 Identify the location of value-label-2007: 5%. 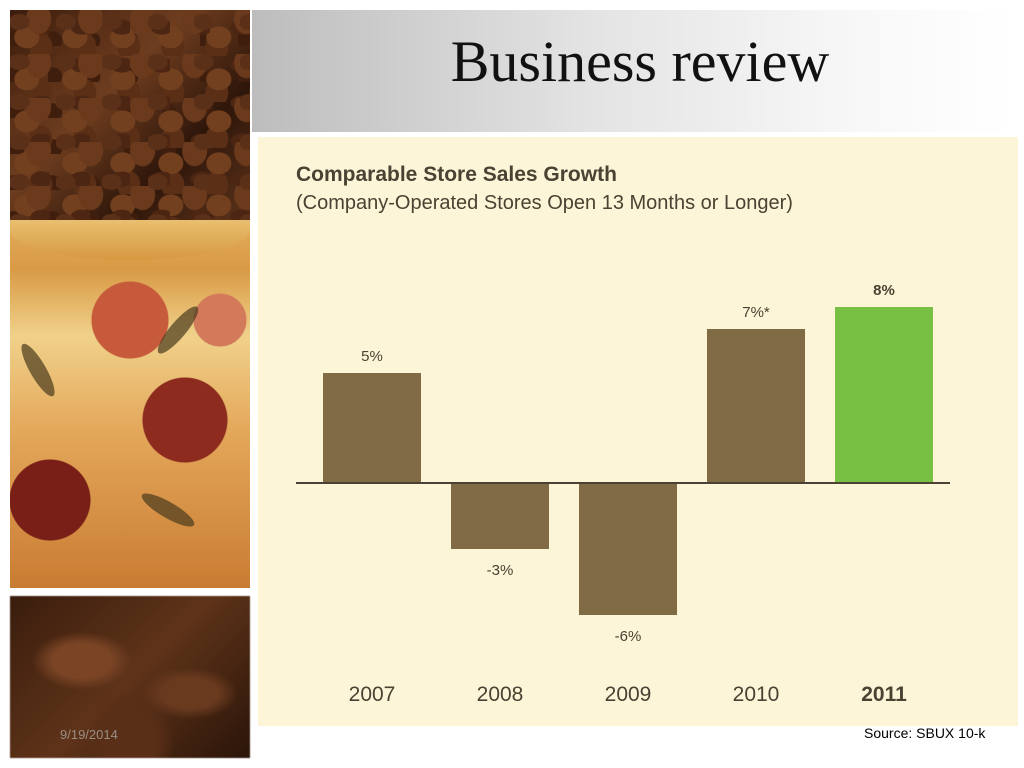
(372, 356).